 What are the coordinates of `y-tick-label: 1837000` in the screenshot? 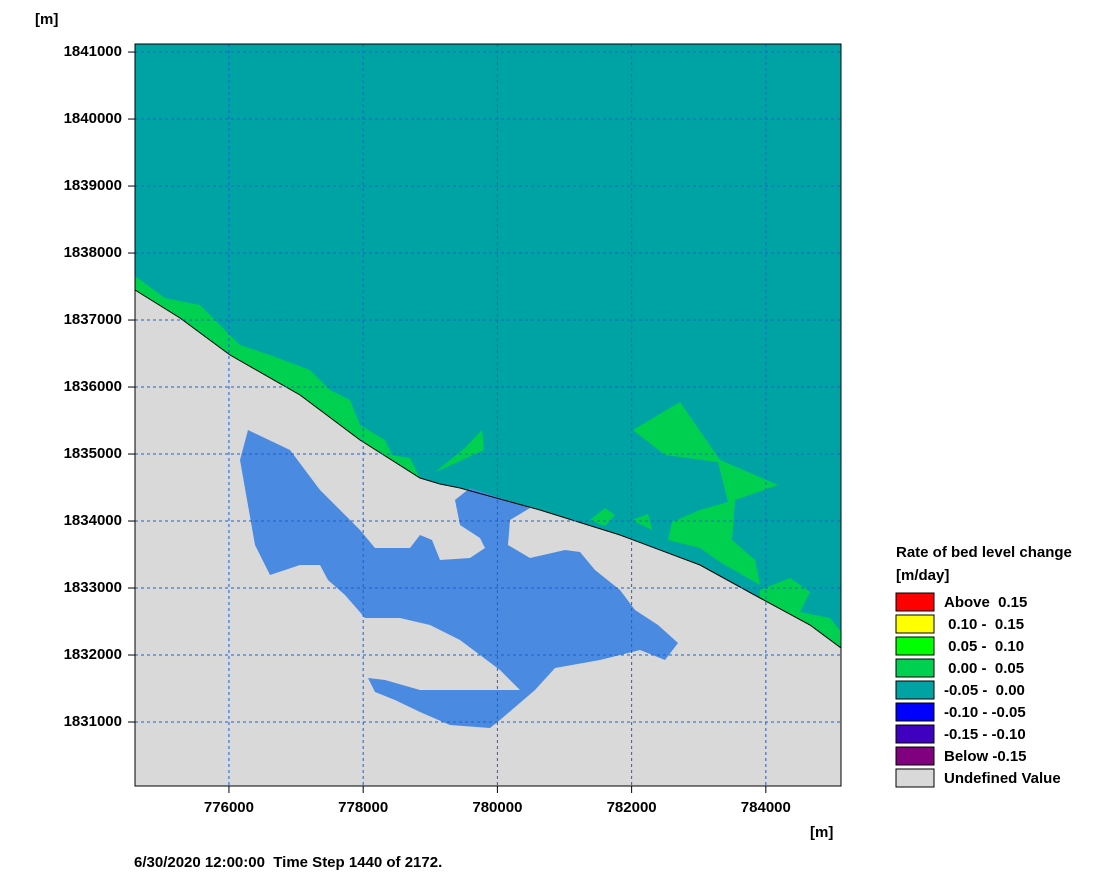 It's located at (93, 319).